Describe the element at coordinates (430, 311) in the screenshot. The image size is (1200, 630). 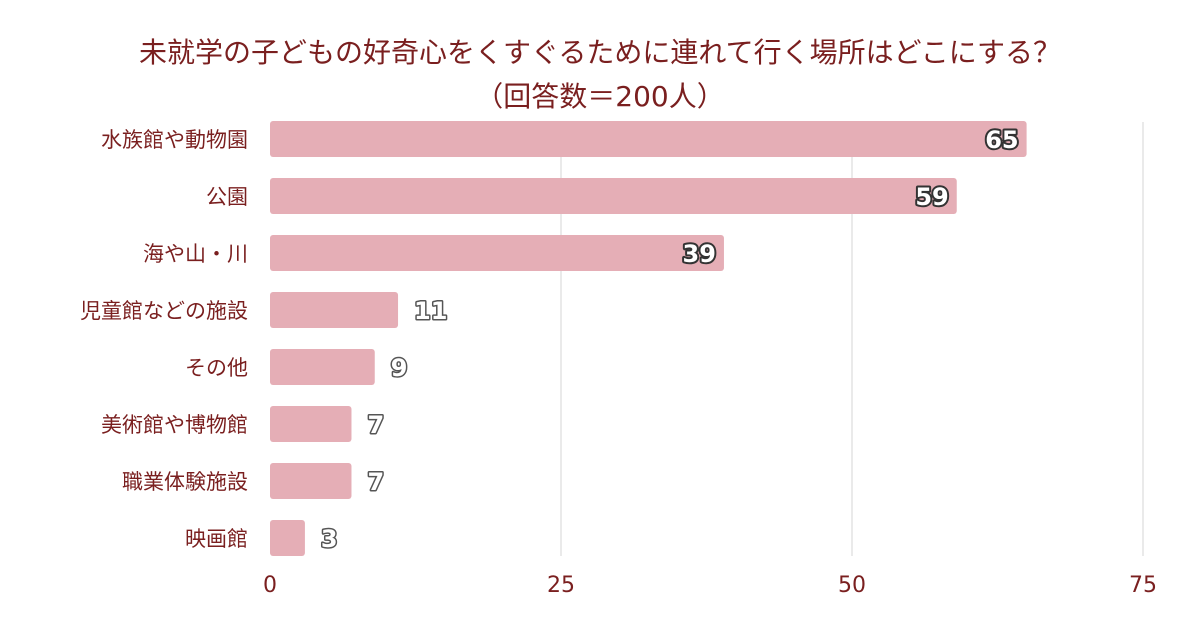
I see `value-label: 11` at that location.